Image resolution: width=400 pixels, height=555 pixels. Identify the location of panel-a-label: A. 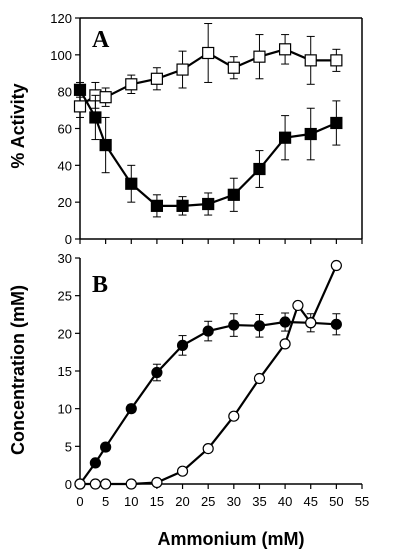
(101, 40).